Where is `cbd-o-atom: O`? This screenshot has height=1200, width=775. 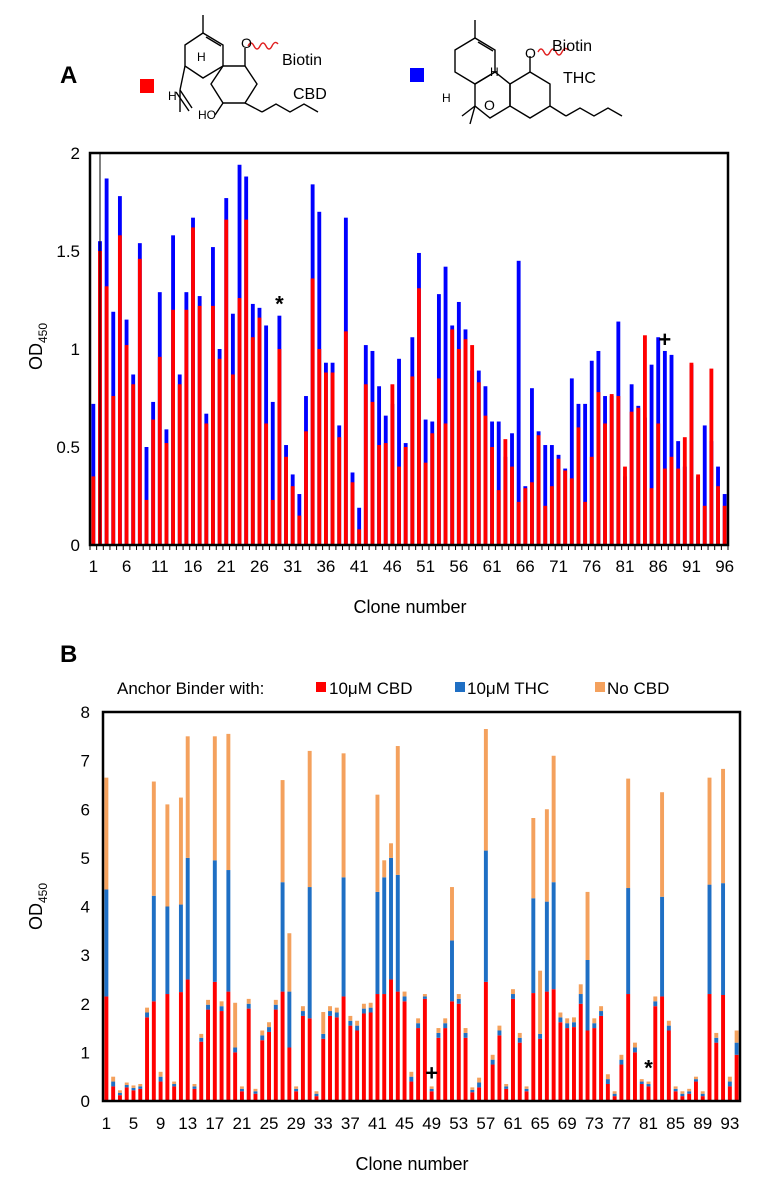
cbd-o-atom: O is located at coordinates (246, 43).